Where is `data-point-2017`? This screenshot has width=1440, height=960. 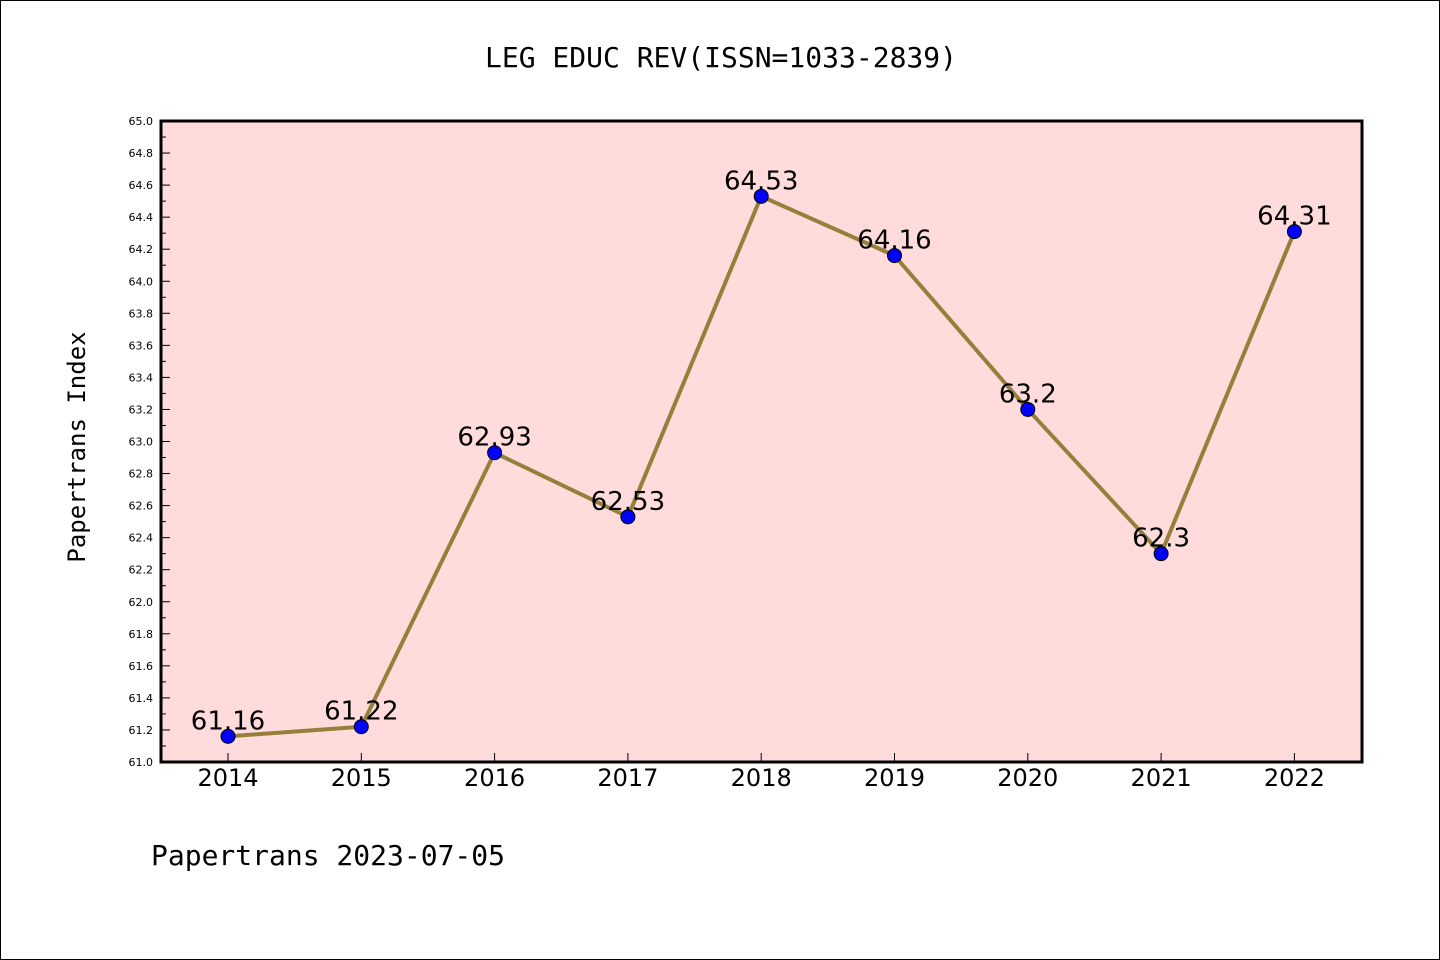 data-point-2017 is located at coordinates (628, 517).